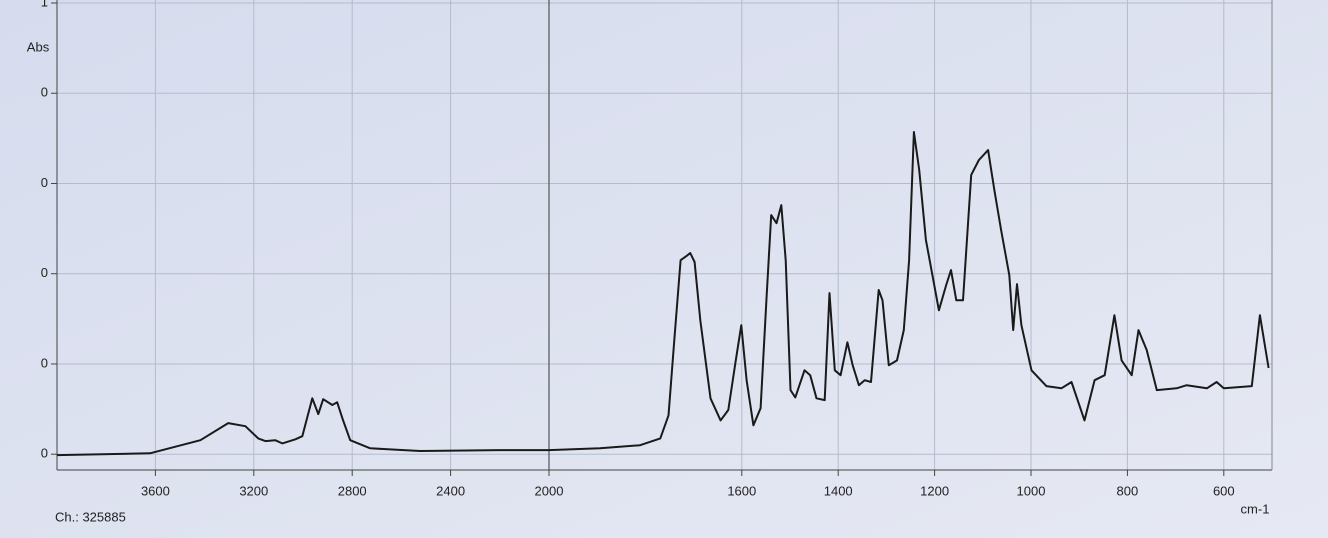  What do you see at coordinates (1128, 490) in the screenshot?
I see `x-tick-label: 800` at bounding box center [1128, 490].